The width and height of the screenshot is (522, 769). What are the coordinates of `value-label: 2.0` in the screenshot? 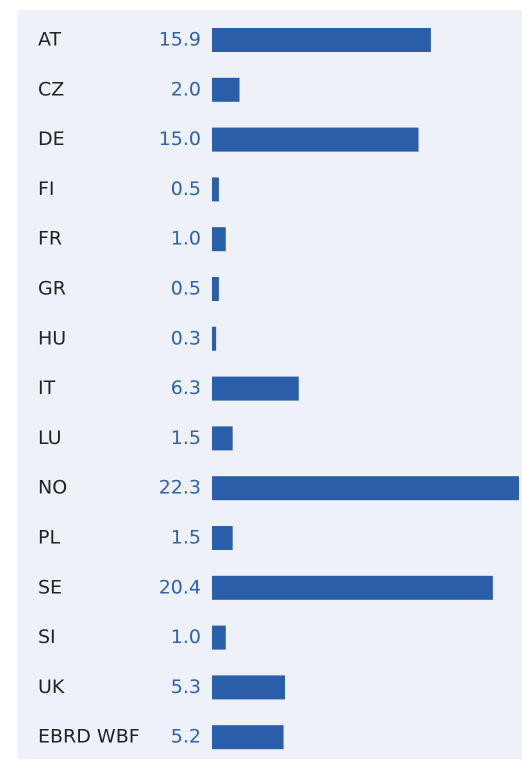 It's located at (186, 89).